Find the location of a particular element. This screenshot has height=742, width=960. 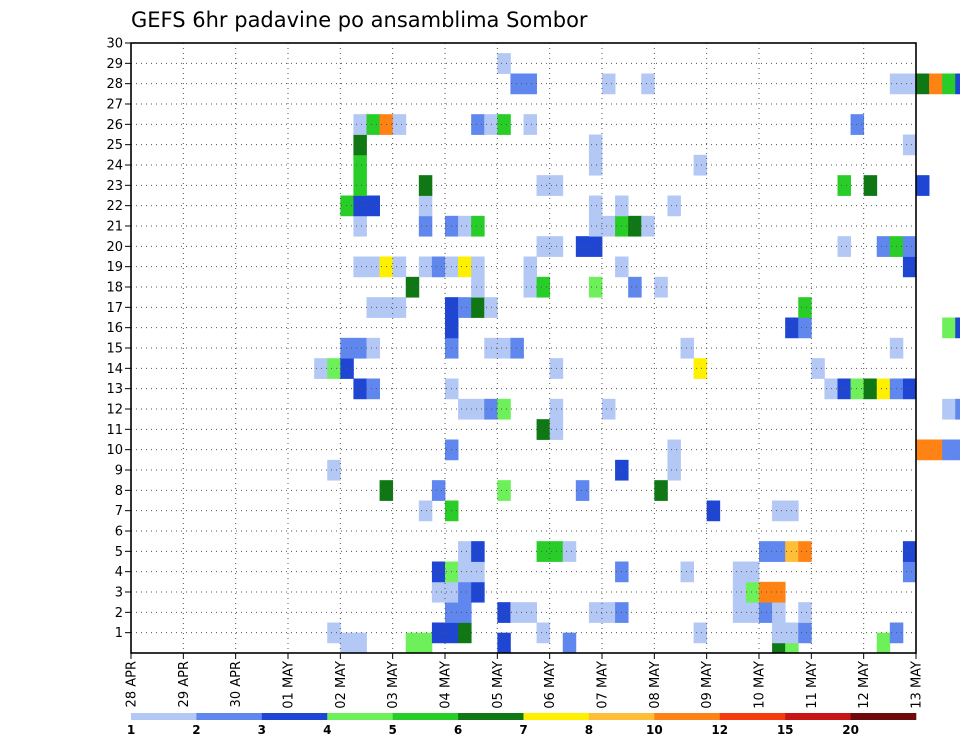

colorbar-label: 7 is located at coordinates (523, 730).